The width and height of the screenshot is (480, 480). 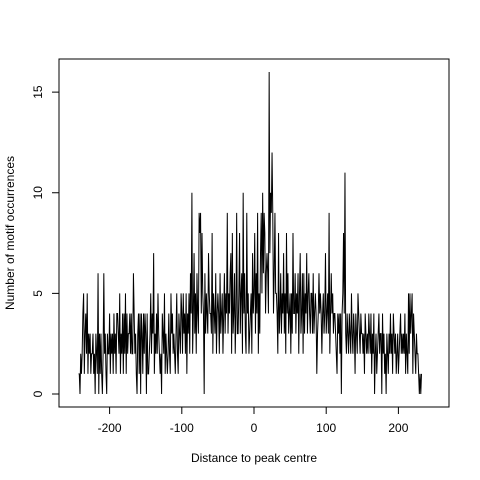 What do you see at coordinates (254, 458) in the screenshot?
I see `x-axis-label: Distance to peak centre` at bounding box center [254, 458].